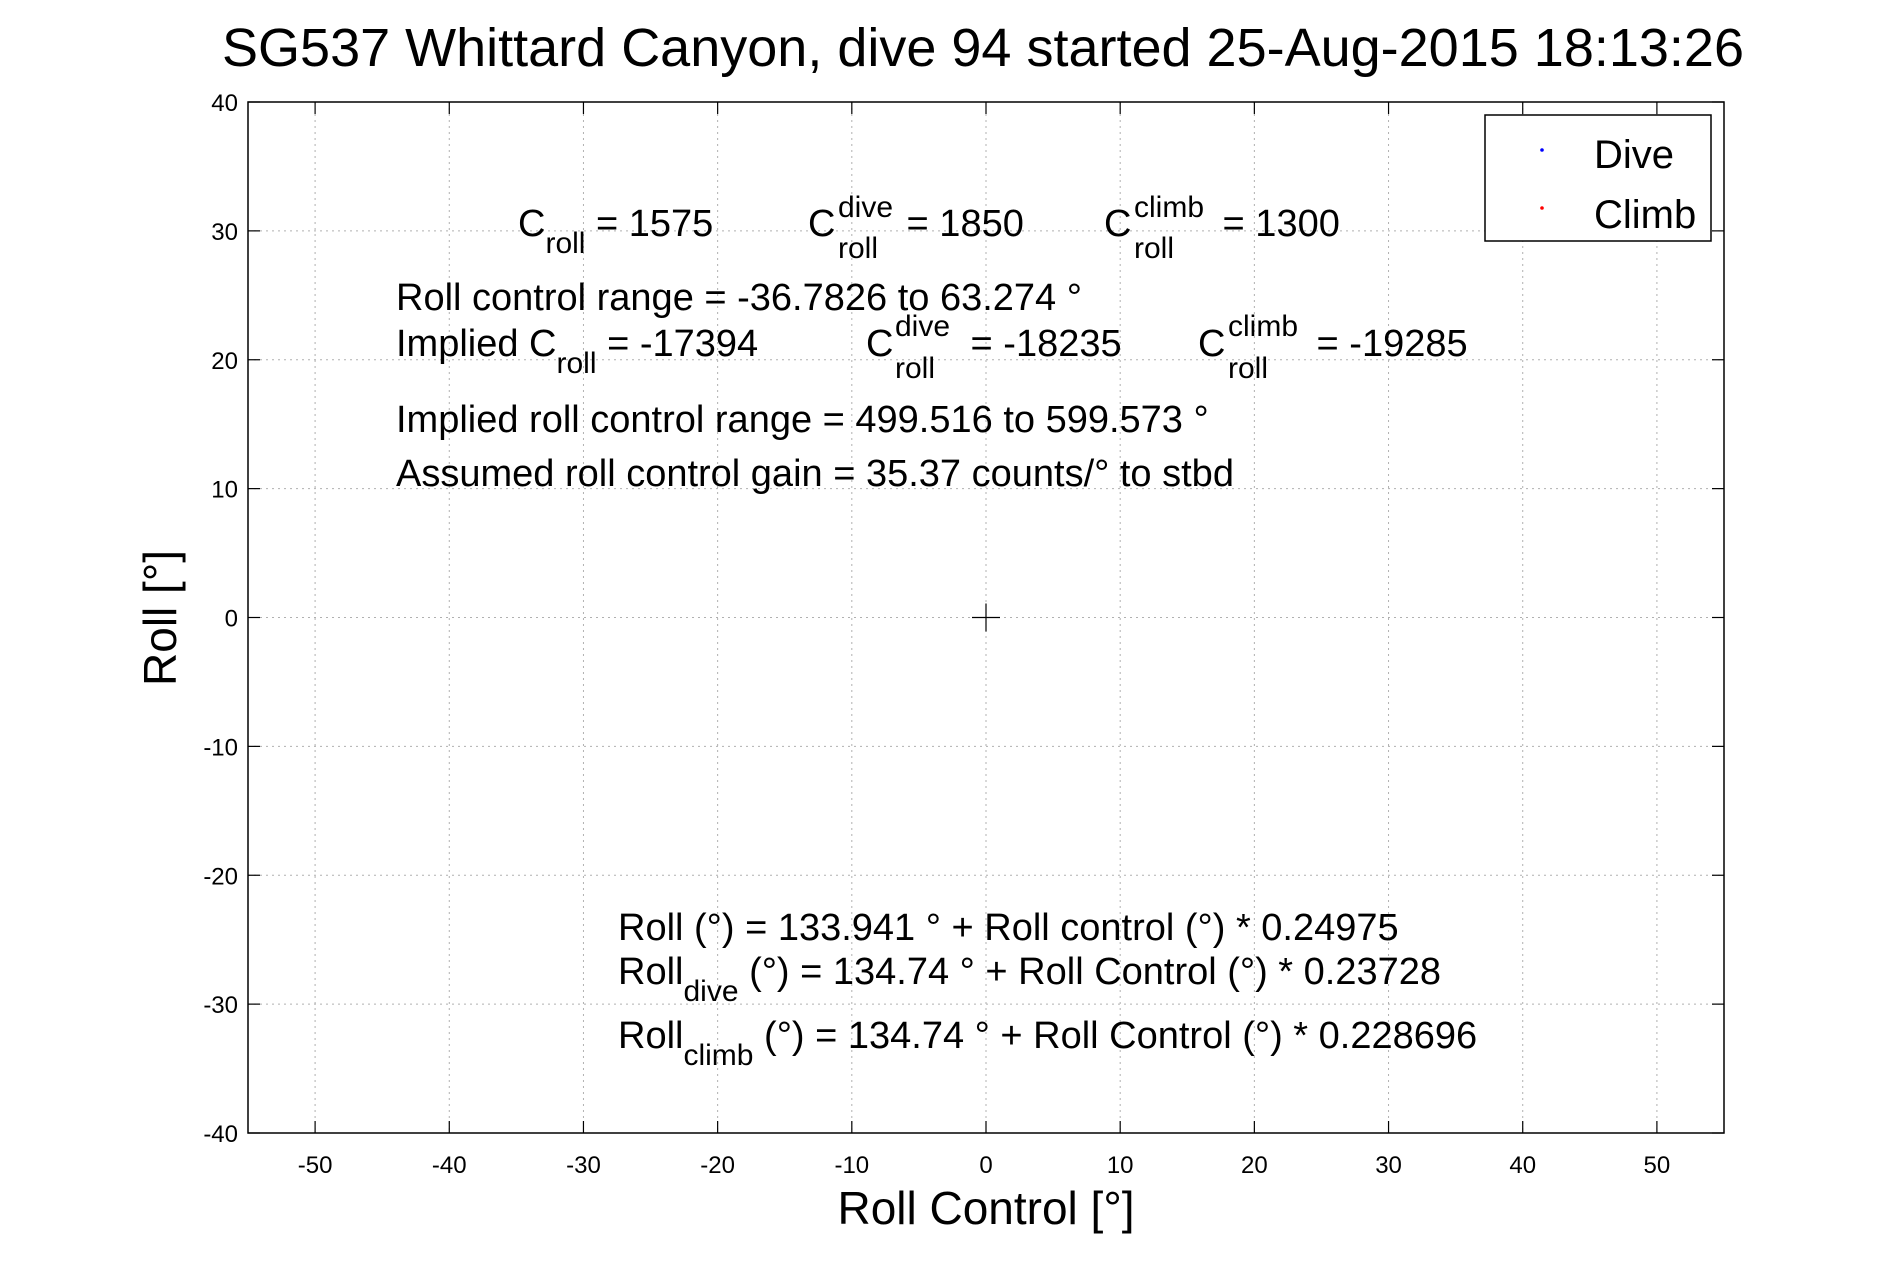 Image resolution: width=1891 pixels, height=1262 pixels. What do you see at coordinates (220, 1134) in the screenshot?
I see `y-tick-label: -40` at bounding box center [220, 1134].